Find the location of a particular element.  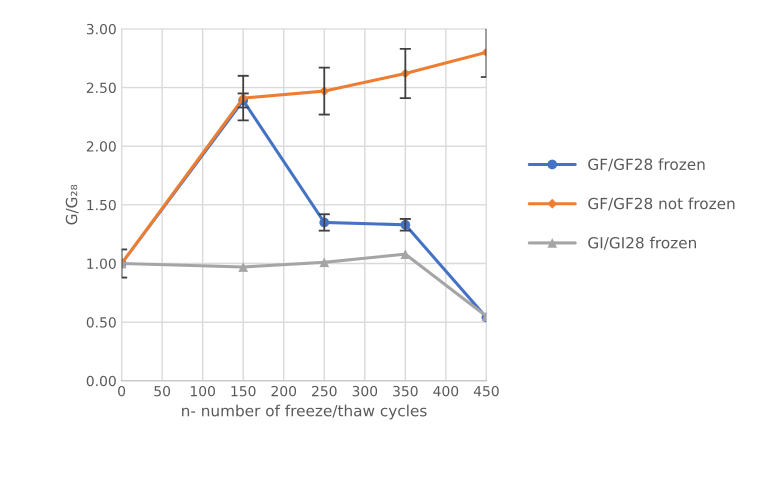

x-tick-label: 300 is located at coordinates (365, 391).